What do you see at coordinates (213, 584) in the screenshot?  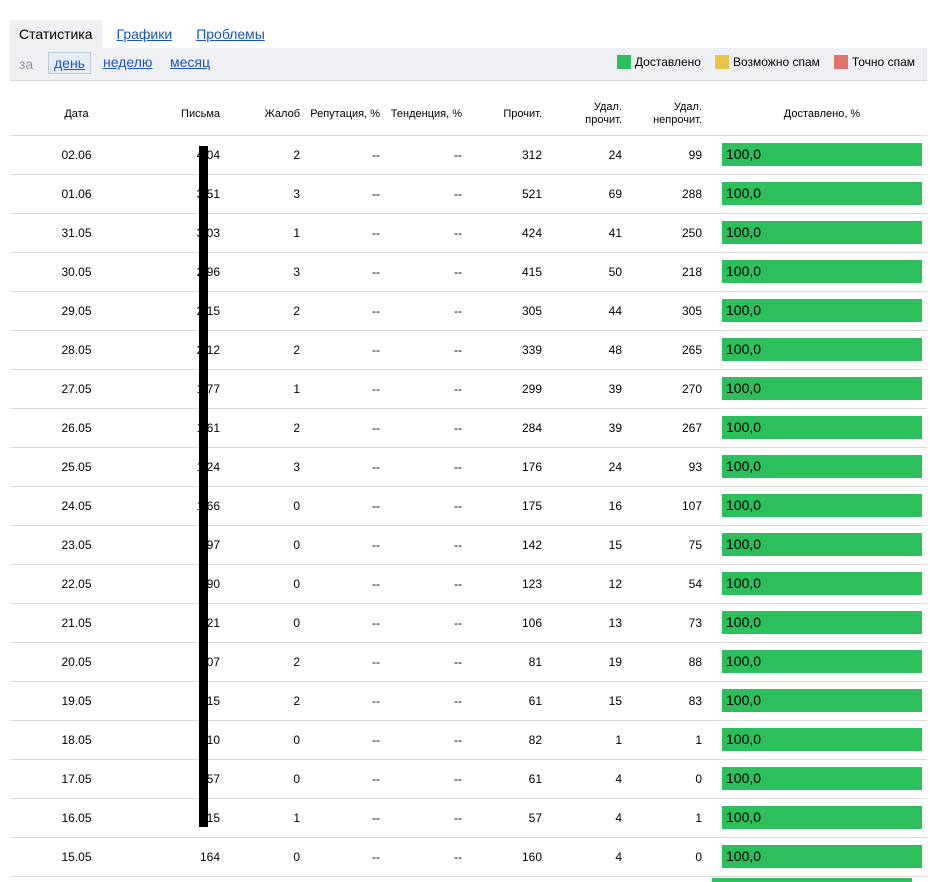 I see `cell-letters: 90` at bounding box center [213, 584].